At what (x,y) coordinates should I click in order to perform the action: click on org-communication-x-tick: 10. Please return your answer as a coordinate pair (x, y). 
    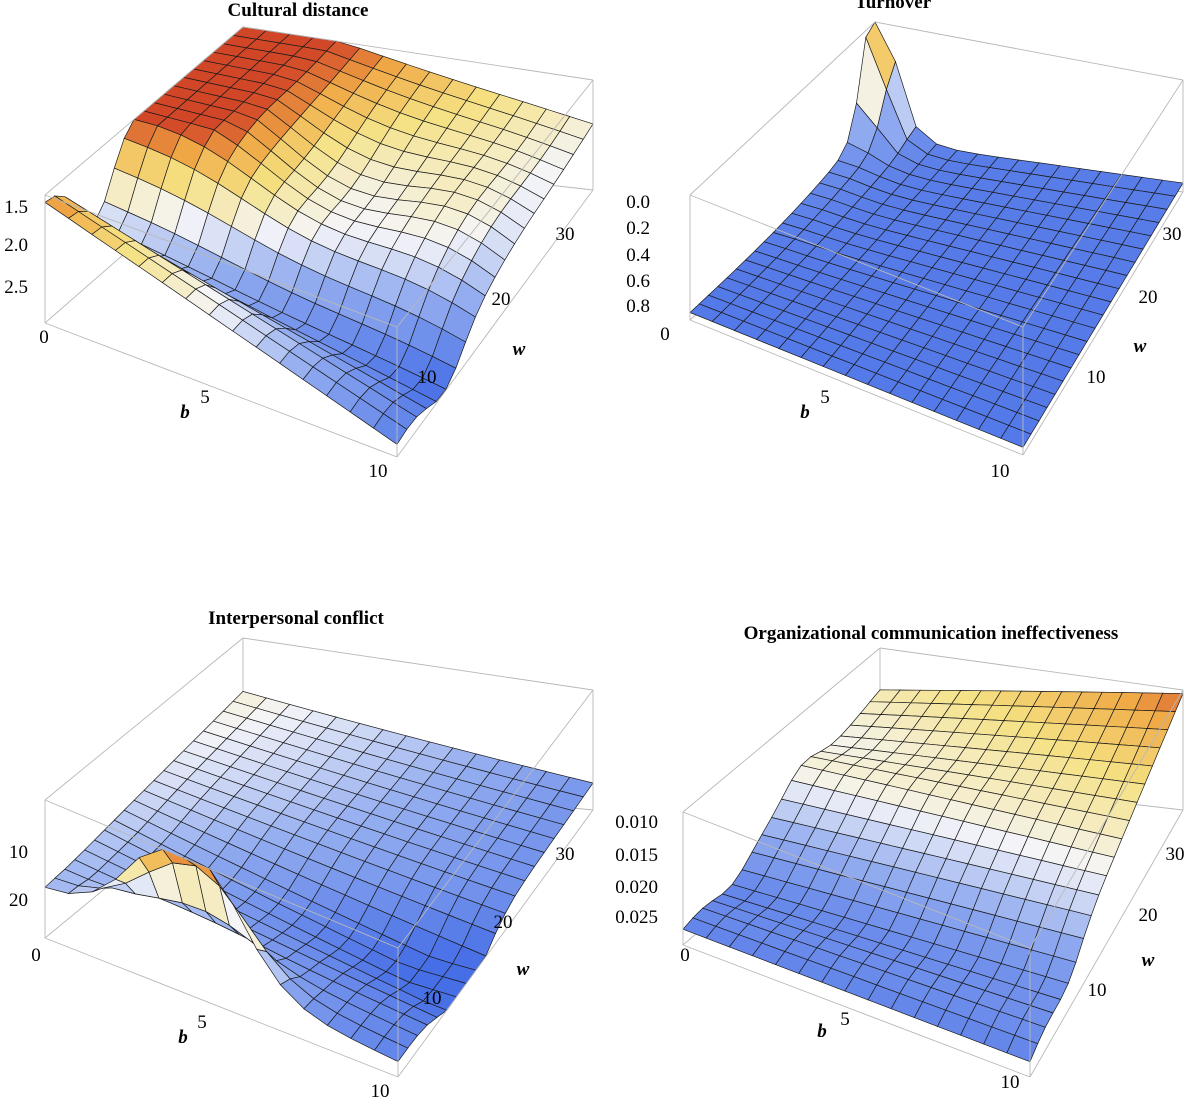
    Looking at the image, I should click on (1010, 1082).